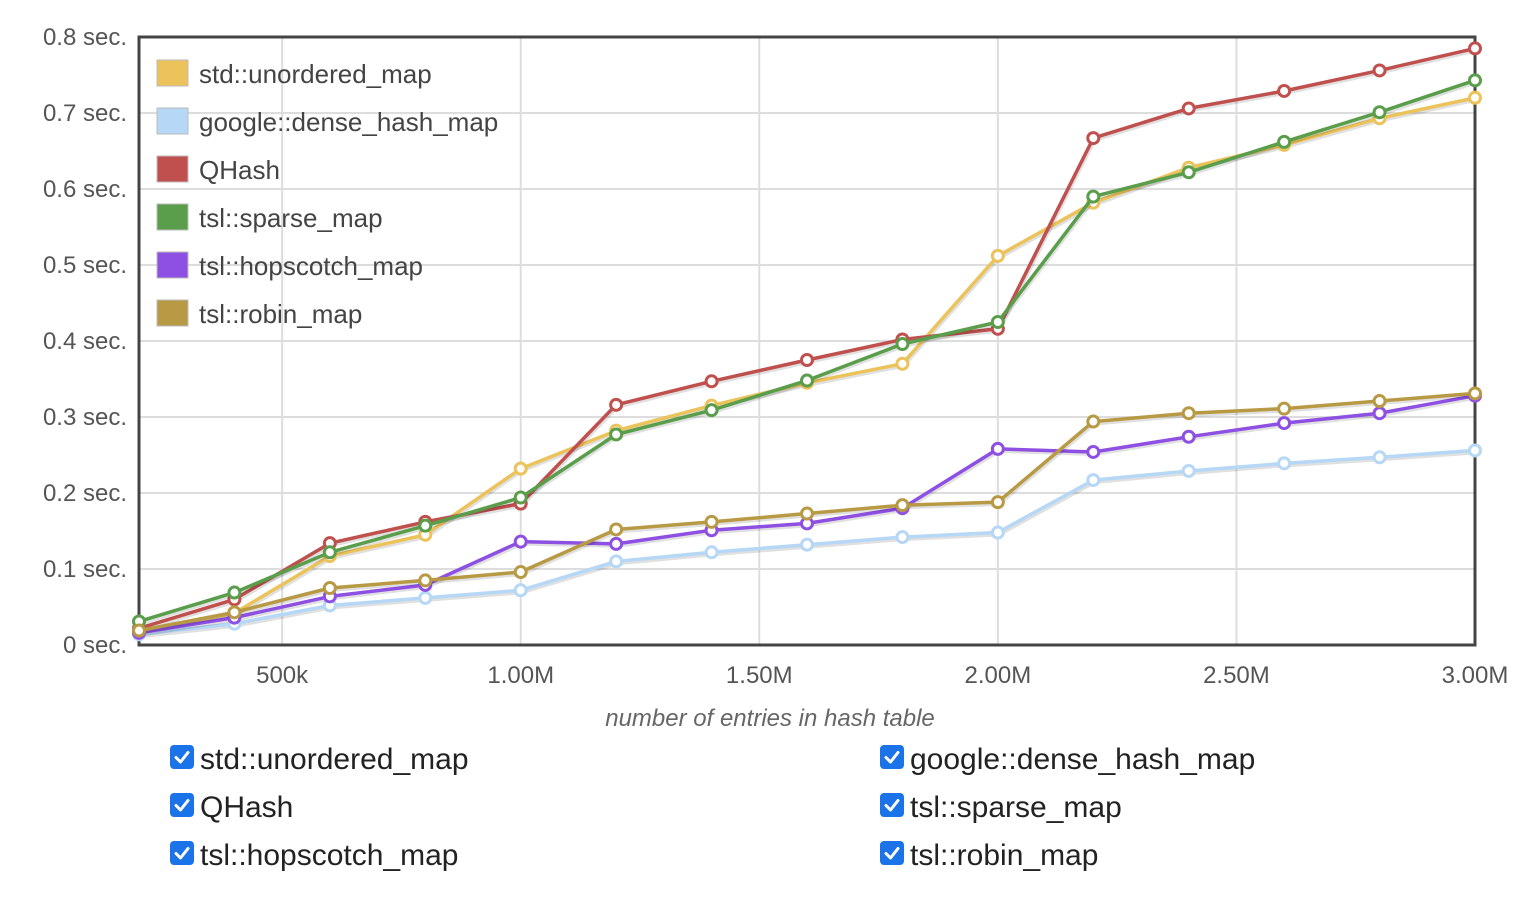  Describe the element at coordinates (85, 569) in the screenshot. I see `y-tick-label: 0.1 sec.` at that location.